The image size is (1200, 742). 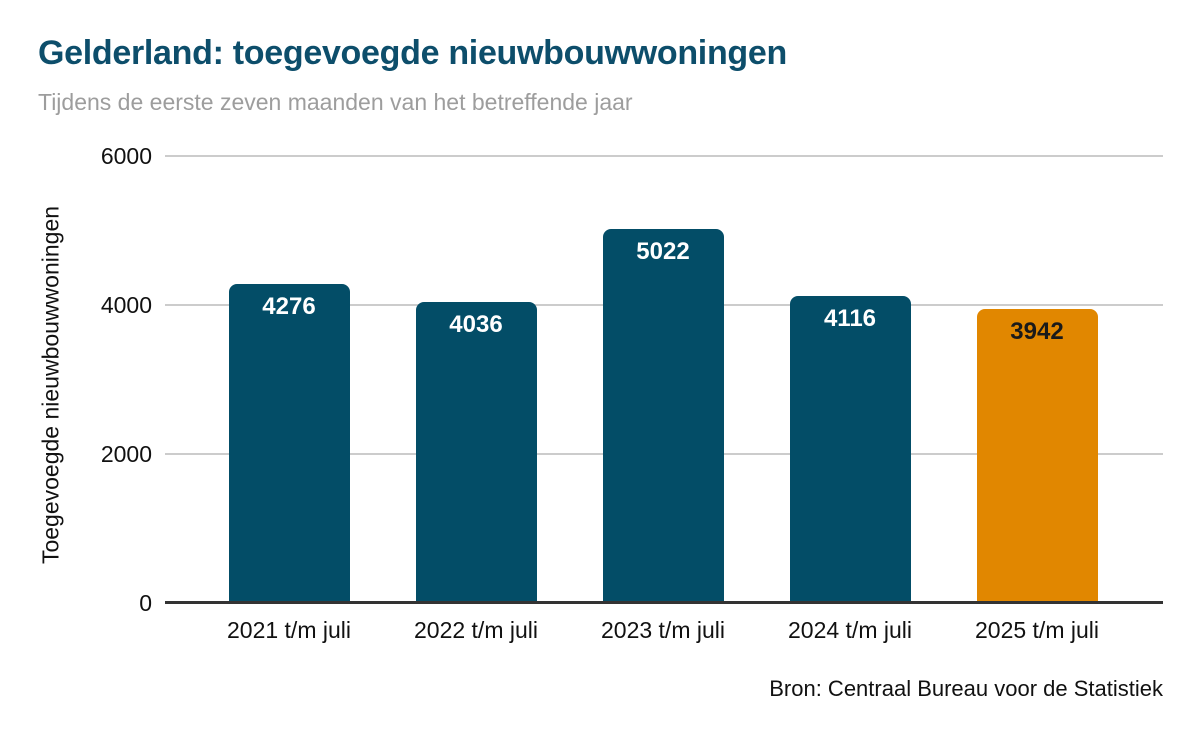 I want to click on y-axis-title: Toegevoegde nieuwbouwwoningen, so click(x=50, y=385).